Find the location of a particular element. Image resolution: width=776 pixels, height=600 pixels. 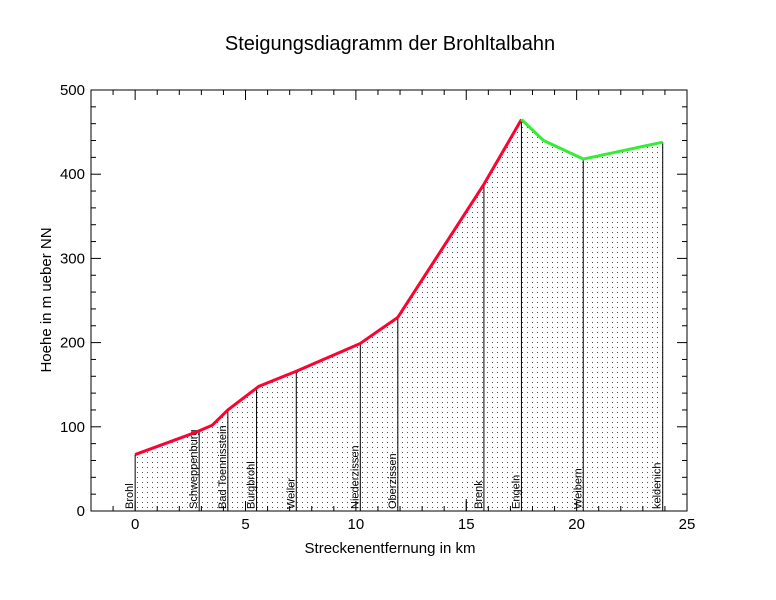

station-label-1: Schweppenburg is located at coordinates (194, 469).